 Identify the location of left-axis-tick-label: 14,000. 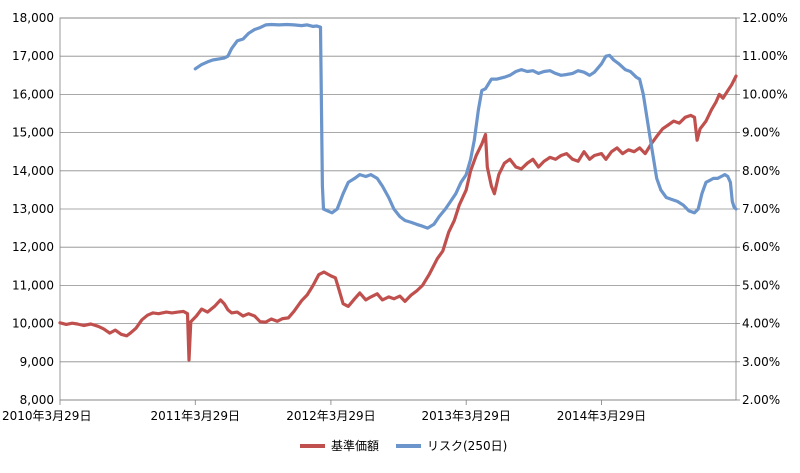
(33, 171).